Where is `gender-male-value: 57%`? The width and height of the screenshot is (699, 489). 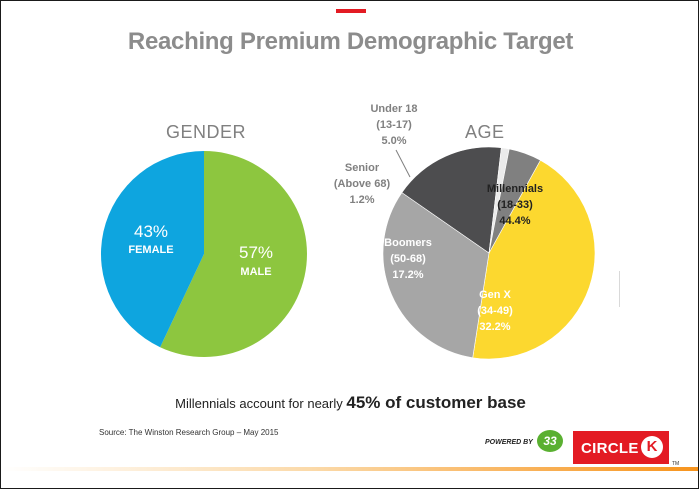 gender-male-value: 57% is located at coordinates (256, 252).